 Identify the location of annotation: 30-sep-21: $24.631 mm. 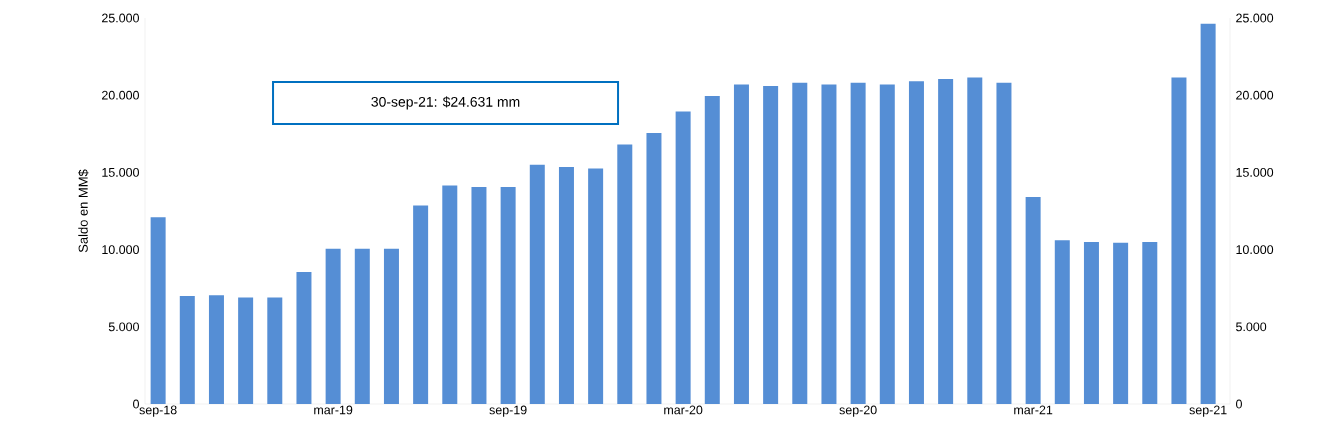
(445, 103).